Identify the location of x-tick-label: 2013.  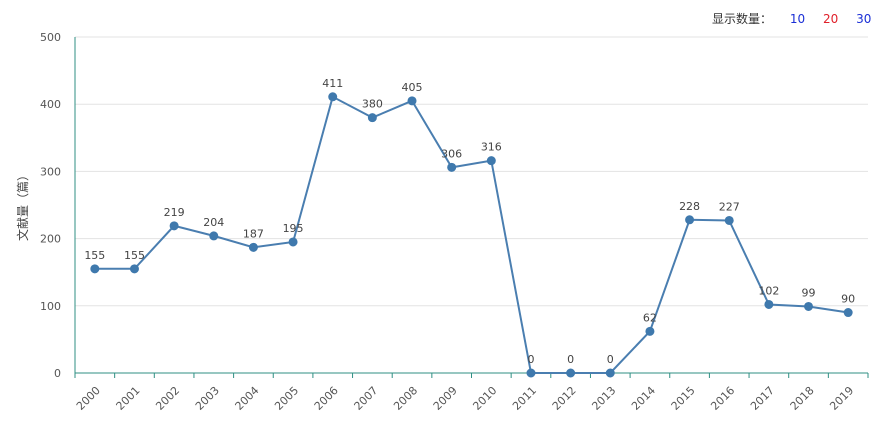
(603, 398).